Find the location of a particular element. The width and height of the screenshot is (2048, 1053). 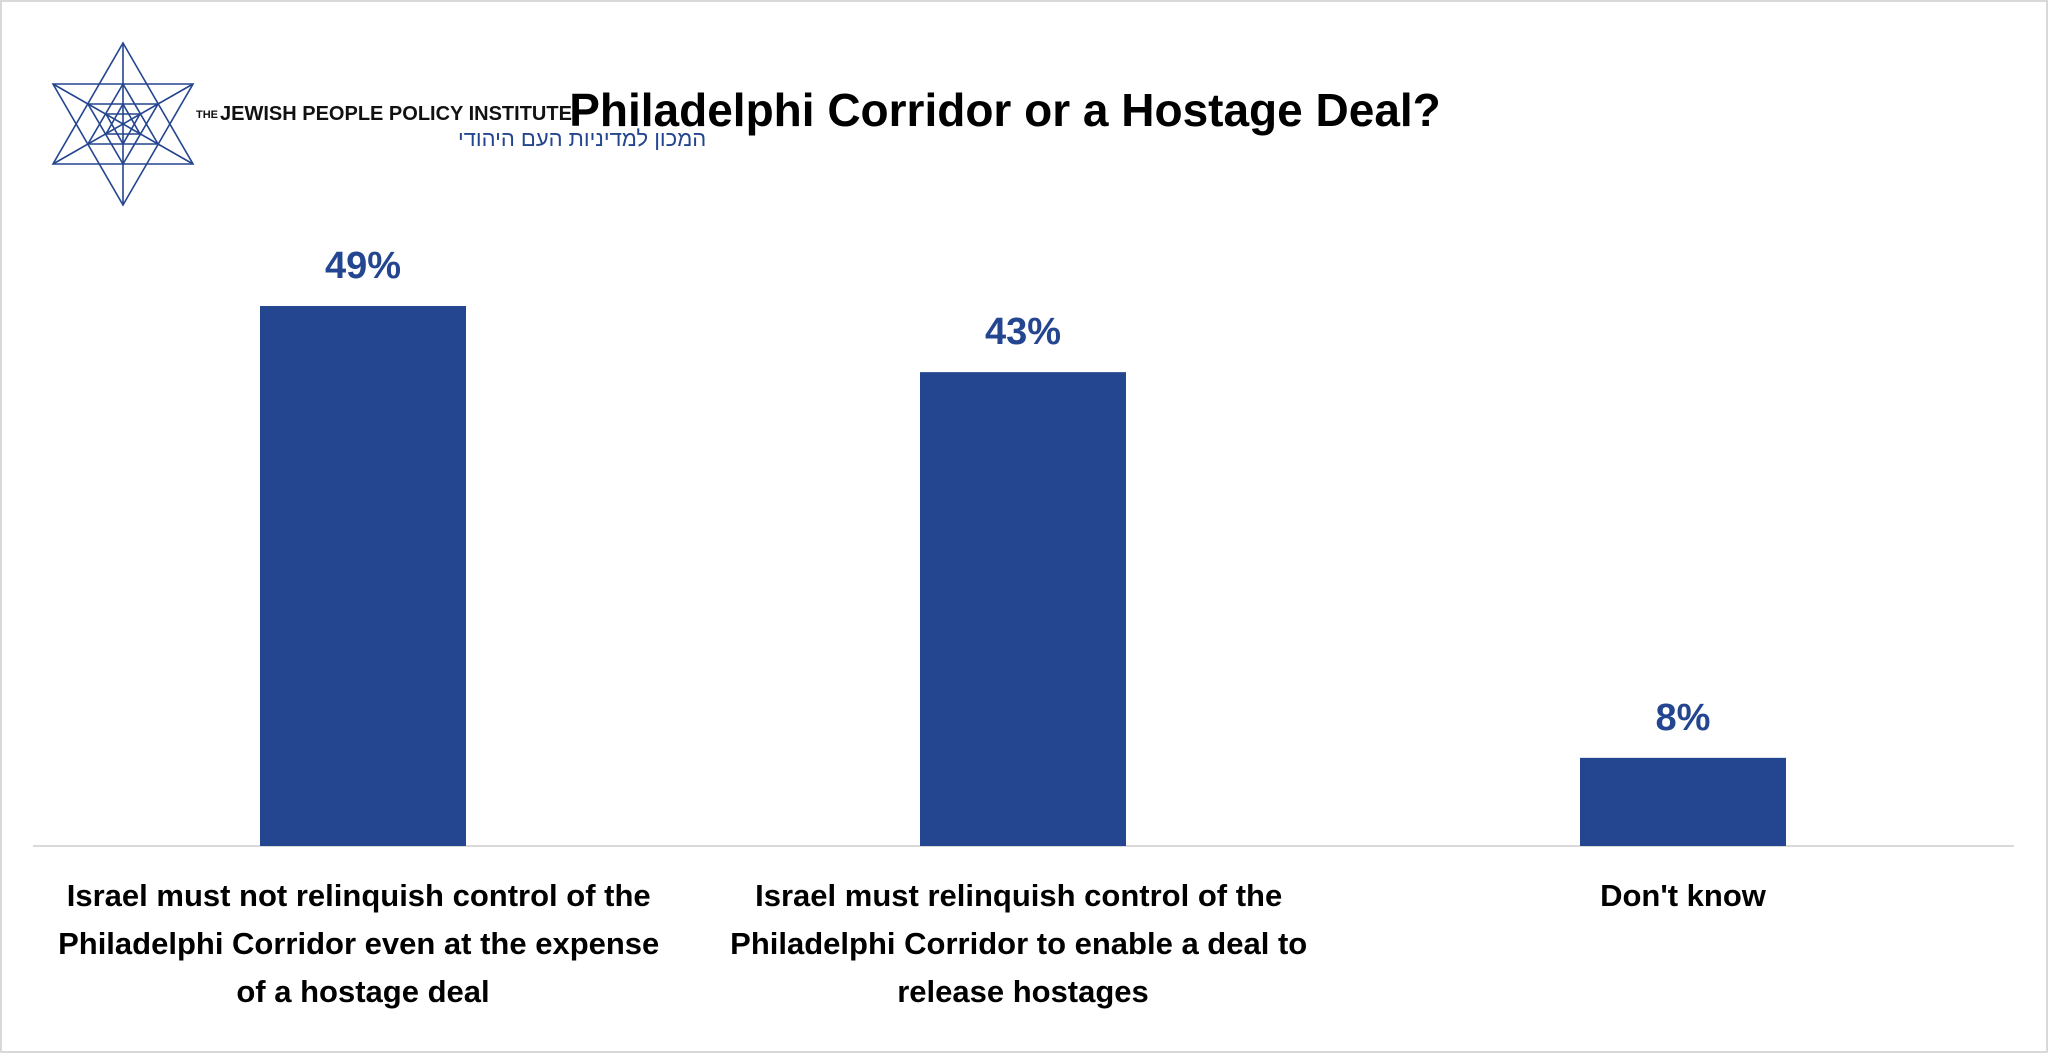

data-label: 43% is located at coordinates (1023, 332).